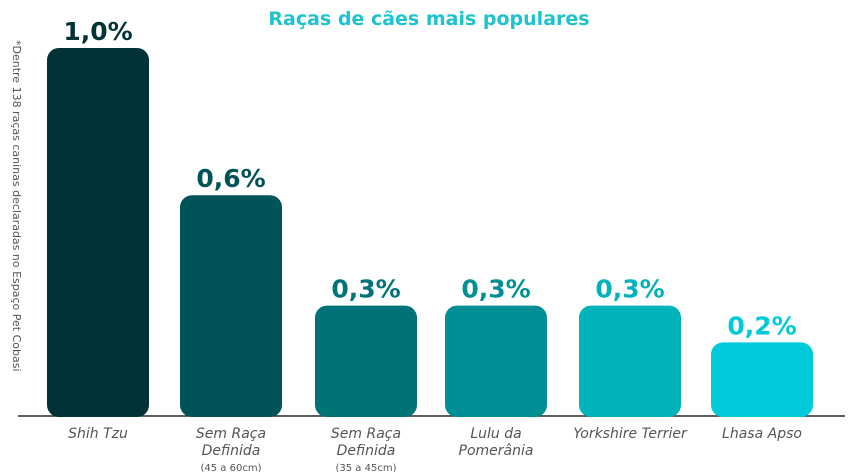 The image size is (858, 472). Describe the element at coordinates (429, 19) in the screenshot. I see `chart-title: Raças de cães mais populares` at that location.